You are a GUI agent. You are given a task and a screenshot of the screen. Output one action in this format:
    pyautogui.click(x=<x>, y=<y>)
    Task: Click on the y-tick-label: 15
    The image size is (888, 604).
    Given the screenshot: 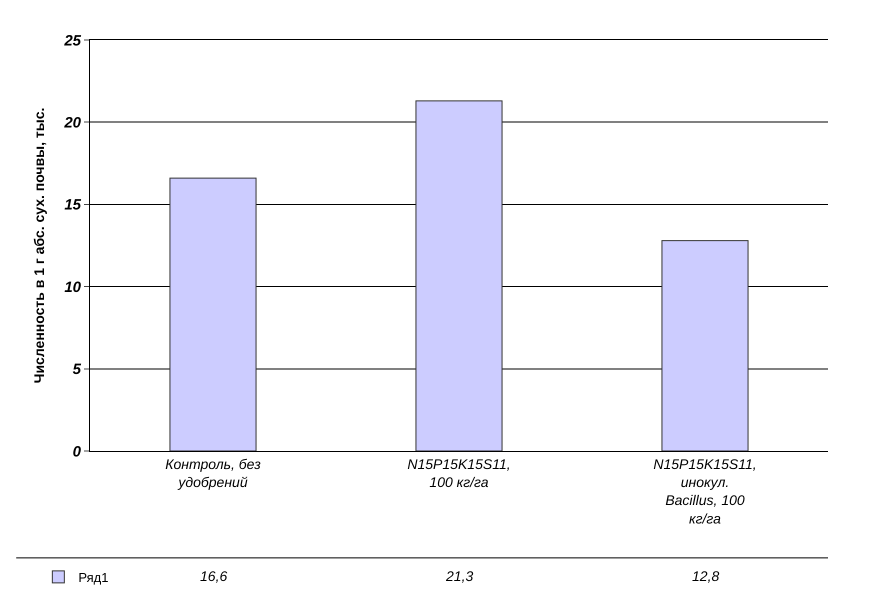 What is the action you would take?
    pyautogui.click(x=73, y=205)
    